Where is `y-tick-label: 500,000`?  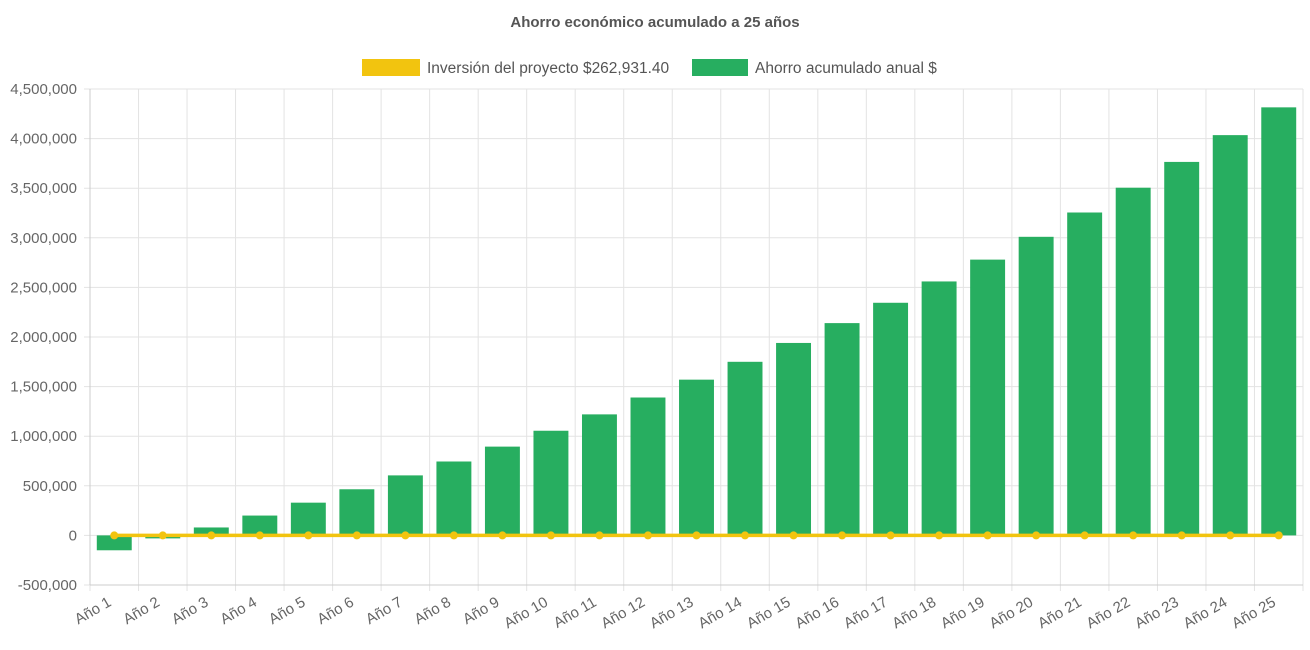 y-tick-label: 500,000 is located at coordinates (50, 486).